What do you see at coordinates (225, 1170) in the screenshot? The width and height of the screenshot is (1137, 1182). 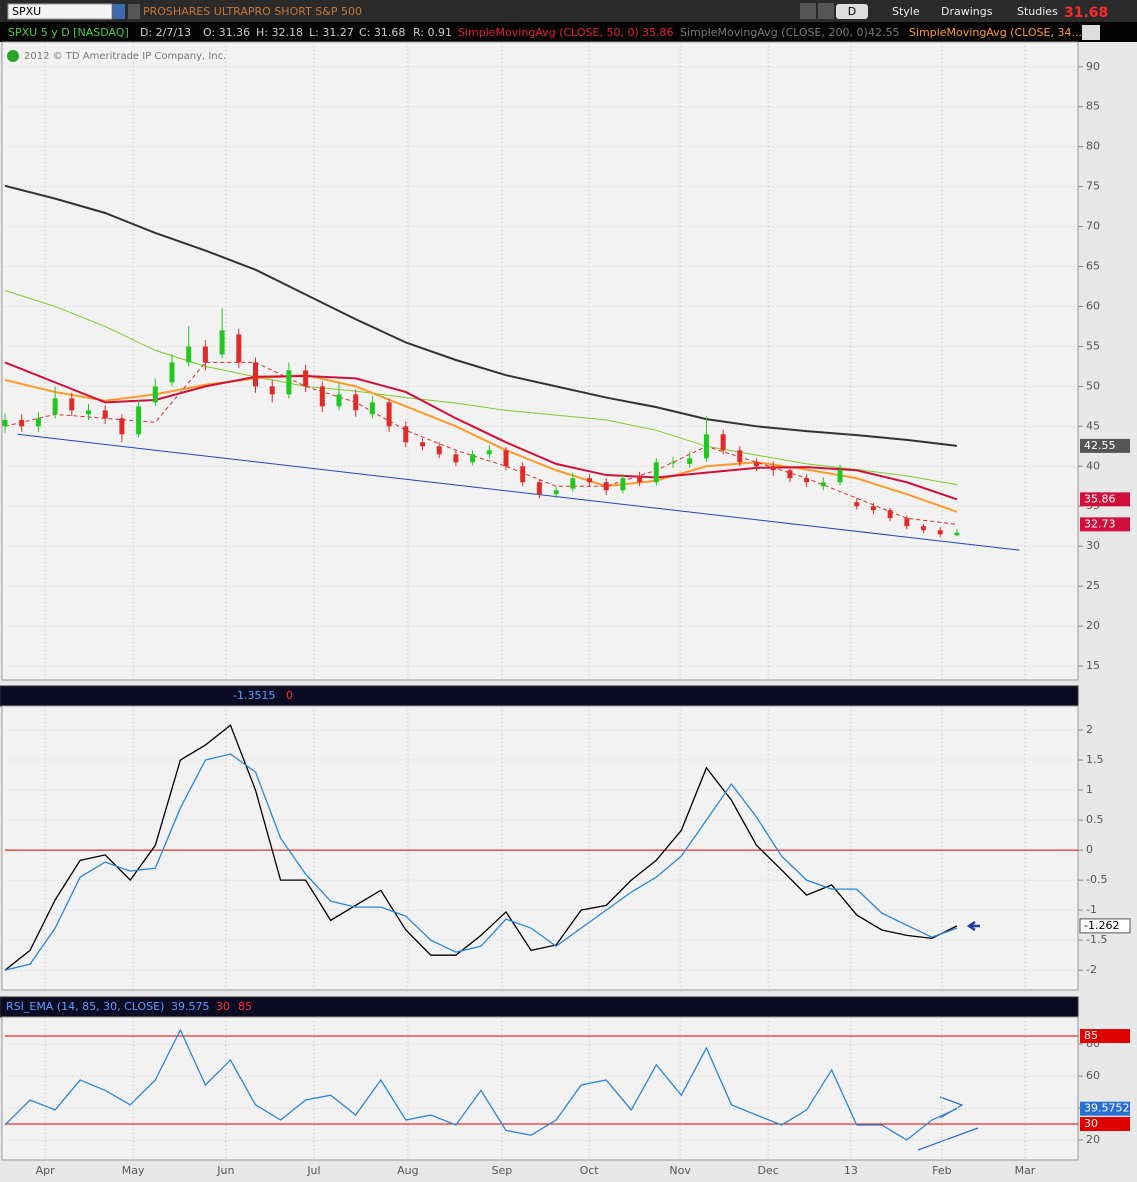 I see `x-tick-label: Jun` at bounding box center [225, 1170].